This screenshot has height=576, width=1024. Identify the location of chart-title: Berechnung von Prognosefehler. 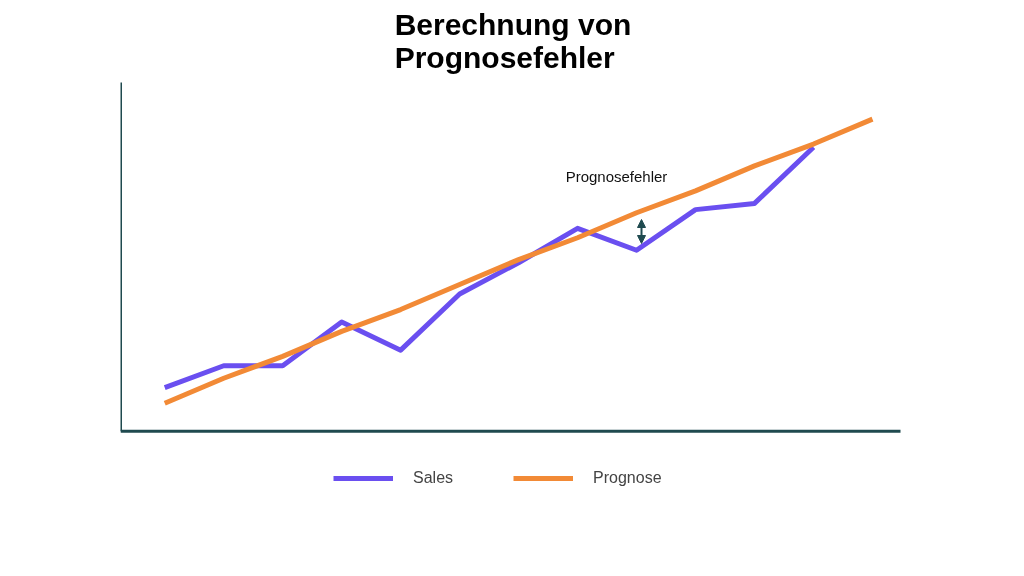
(513, 40).